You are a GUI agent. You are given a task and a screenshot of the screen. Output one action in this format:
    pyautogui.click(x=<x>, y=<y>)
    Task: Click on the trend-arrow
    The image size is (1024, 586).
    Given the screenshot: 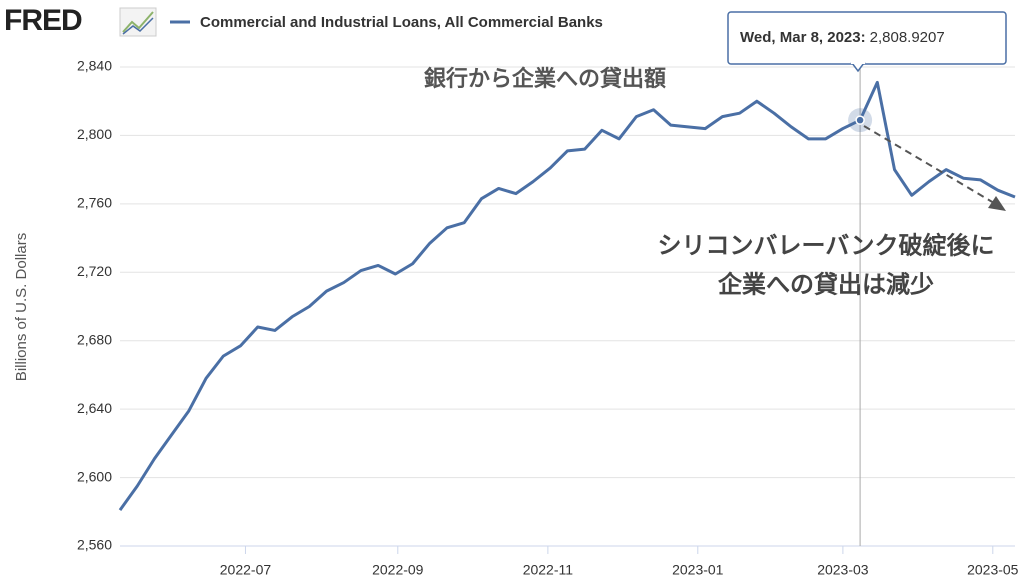 What is the action you would take?
    pyautogui.click(x=934, y=168)
    